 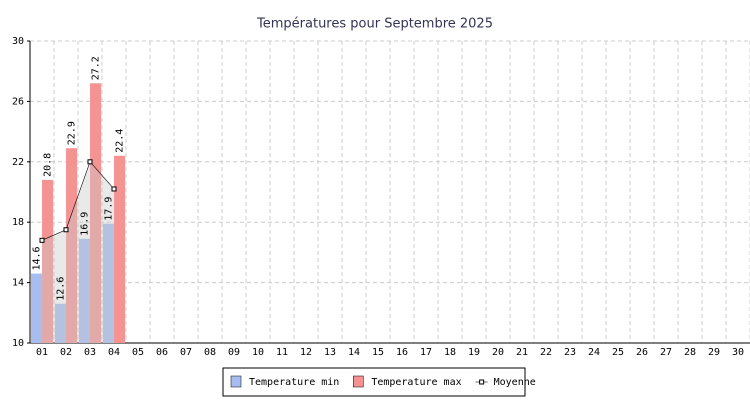 I want to click on x-tick-label: 24, so click(x=594, y=352).